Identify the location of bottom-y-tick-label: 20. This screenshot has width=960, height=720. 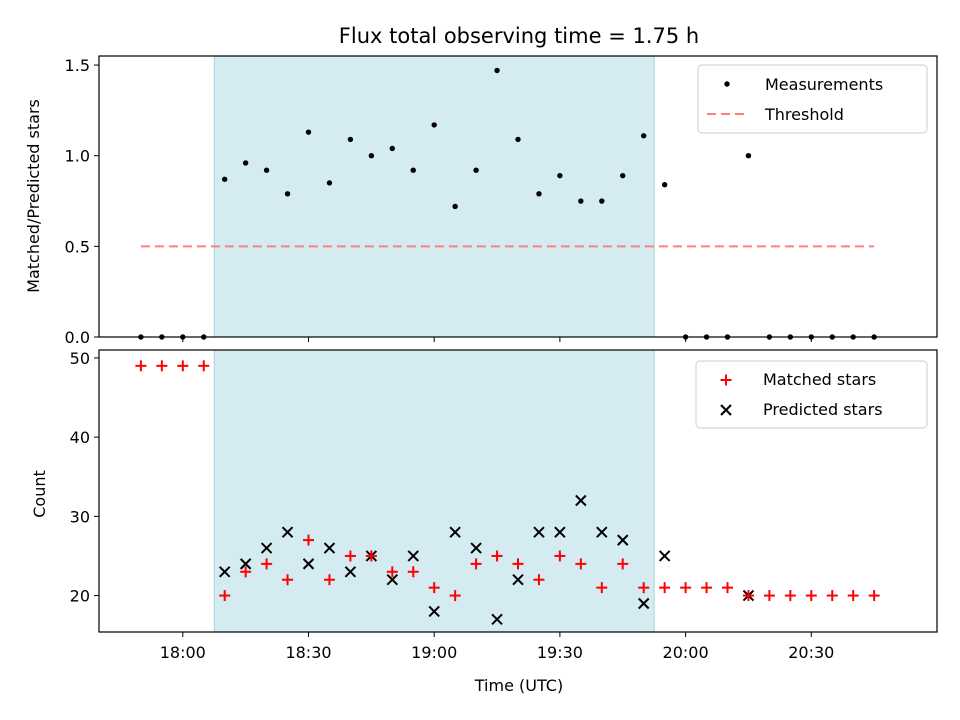
(80, 596).